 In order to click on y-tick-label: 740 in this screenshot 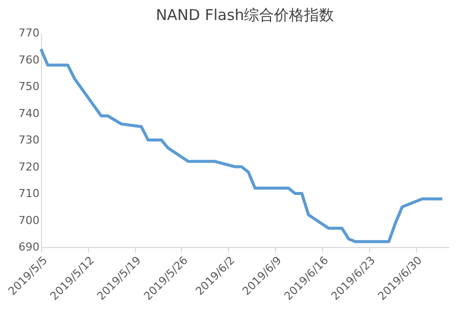, I will do `click(29, 113)`.